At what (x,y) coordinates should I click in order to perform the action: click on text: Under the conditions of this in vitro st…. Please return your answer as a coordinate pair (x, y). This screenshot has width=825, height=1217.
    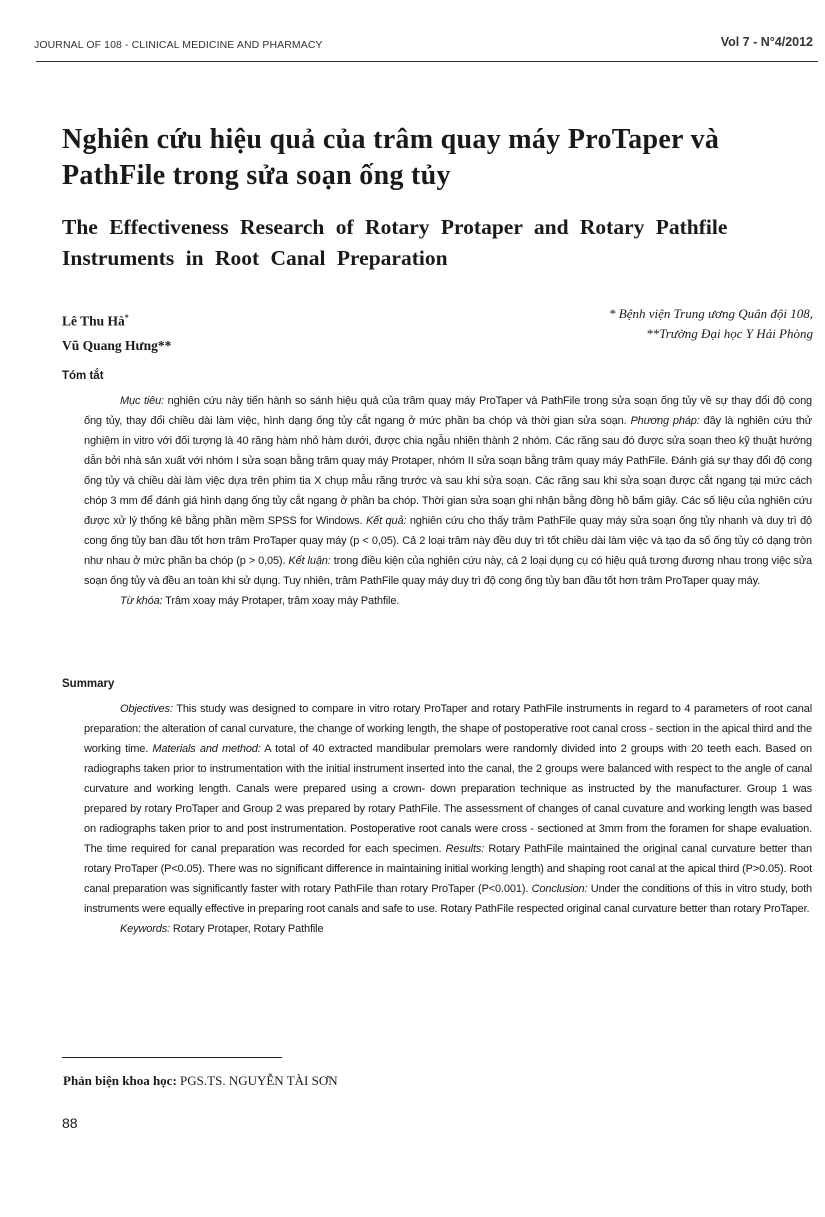
    Looking at the image, I should click on (448, 899).